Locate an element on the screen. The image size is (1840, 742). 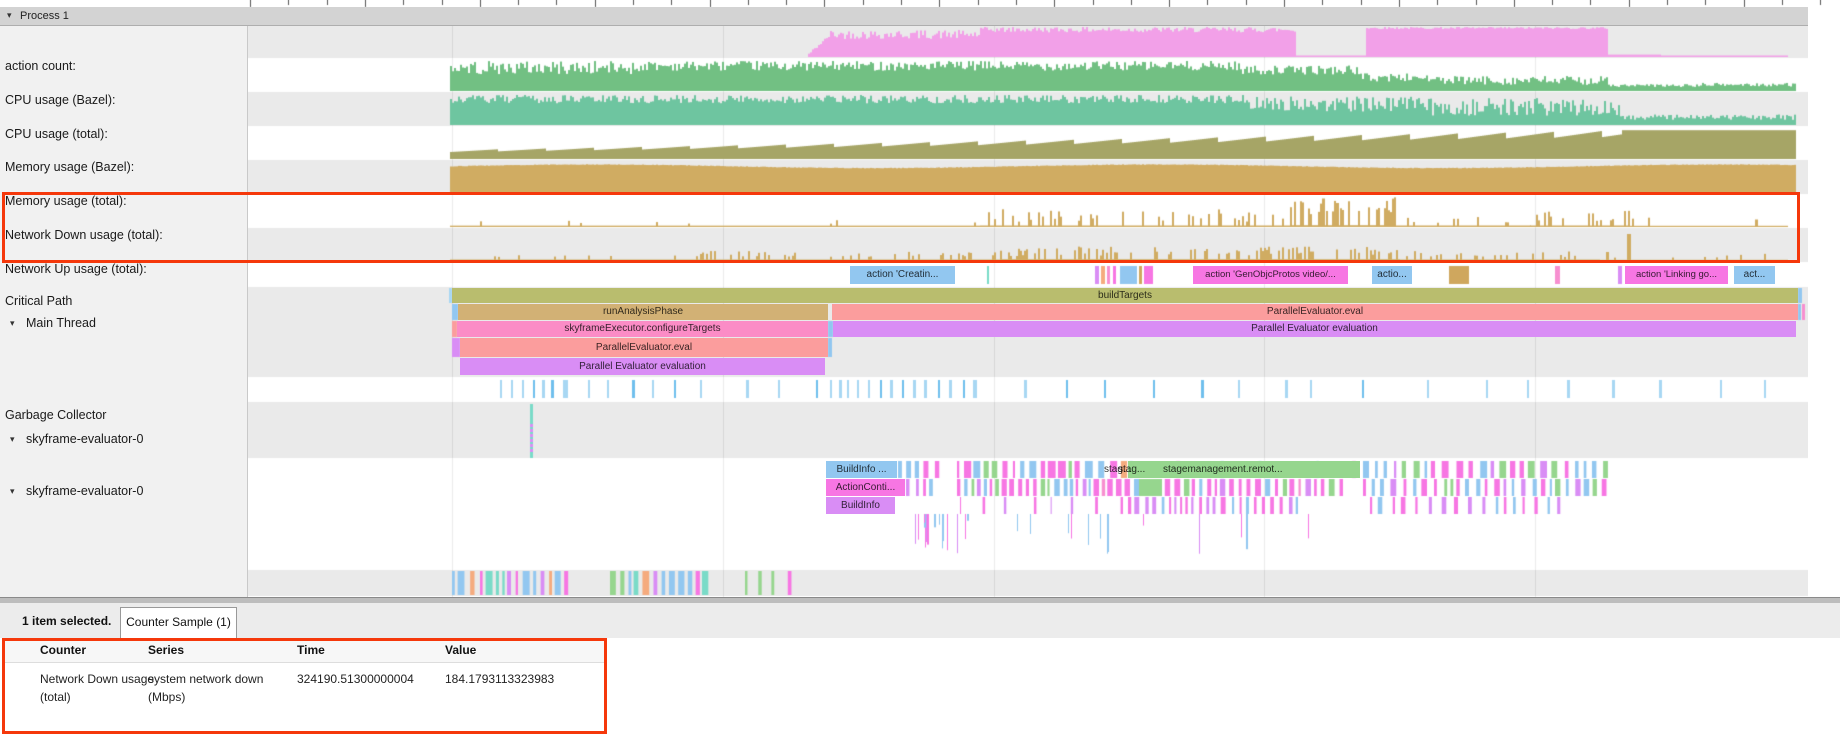
table-cell-counter: Network Down usage (total) is located at coordinates (97, 688).